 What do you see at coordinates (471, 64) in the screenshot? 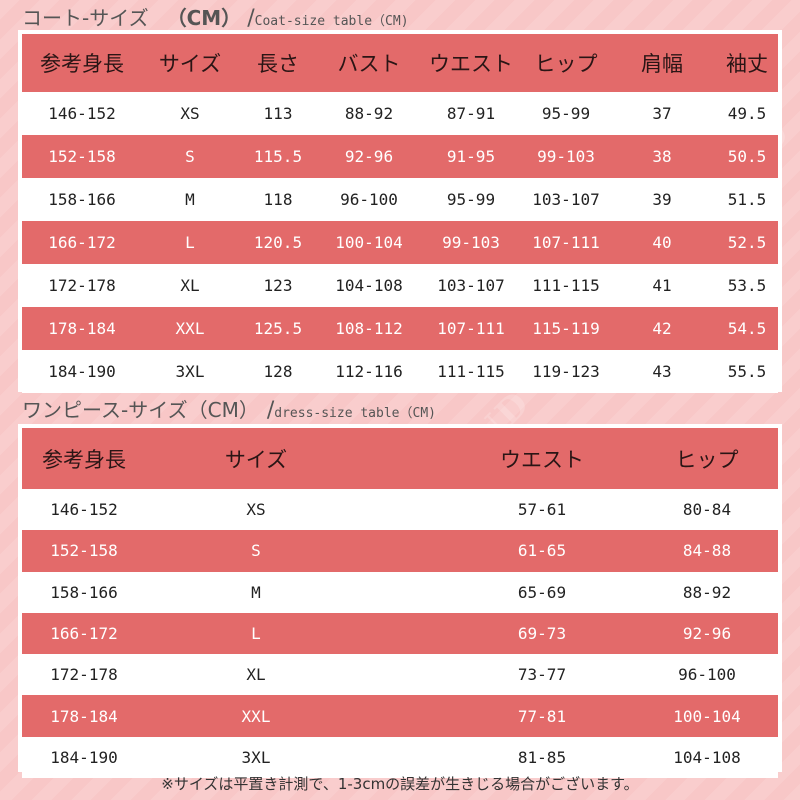
I see `coat-column-header: ウエスト` at bounding box center [471, 64].